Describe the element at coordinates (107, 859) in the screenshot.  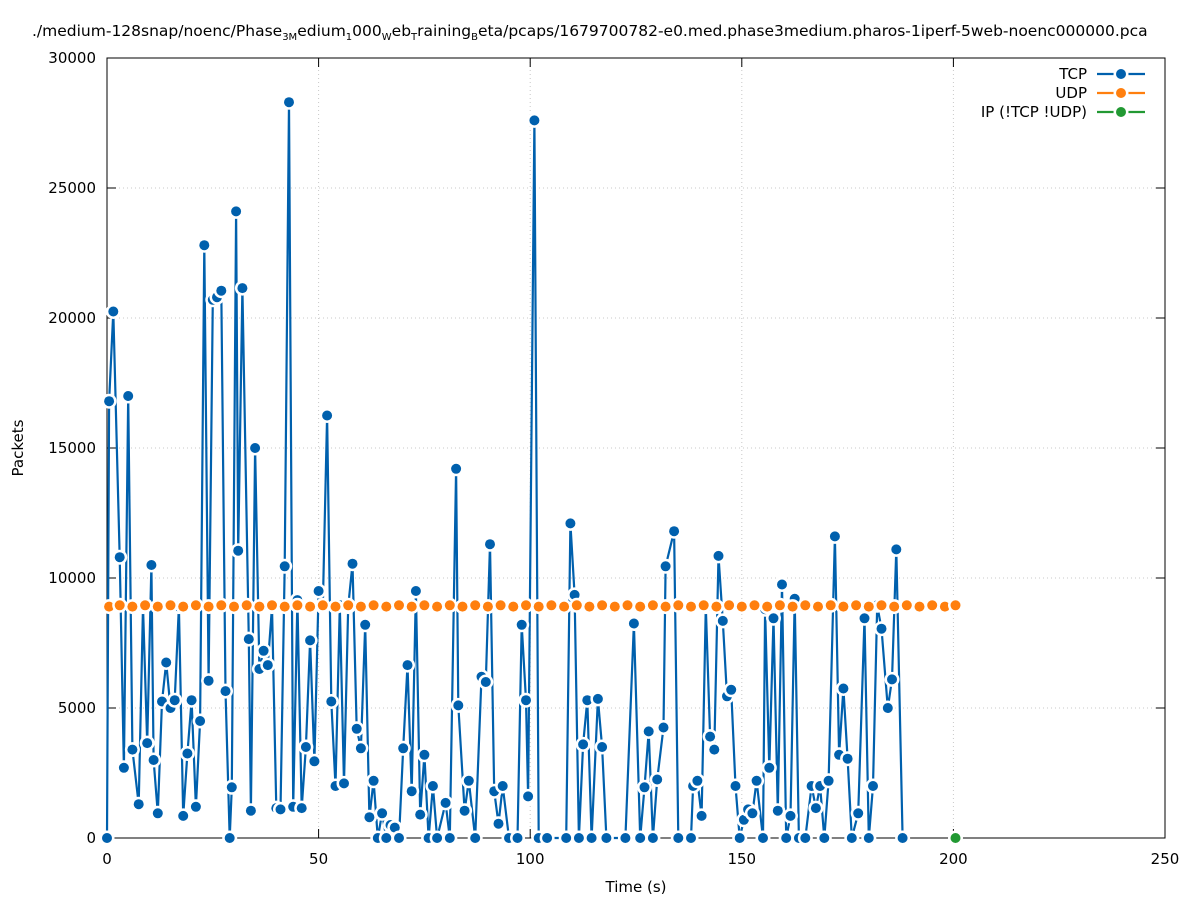
I see `x-tick-label: 0` at that location.